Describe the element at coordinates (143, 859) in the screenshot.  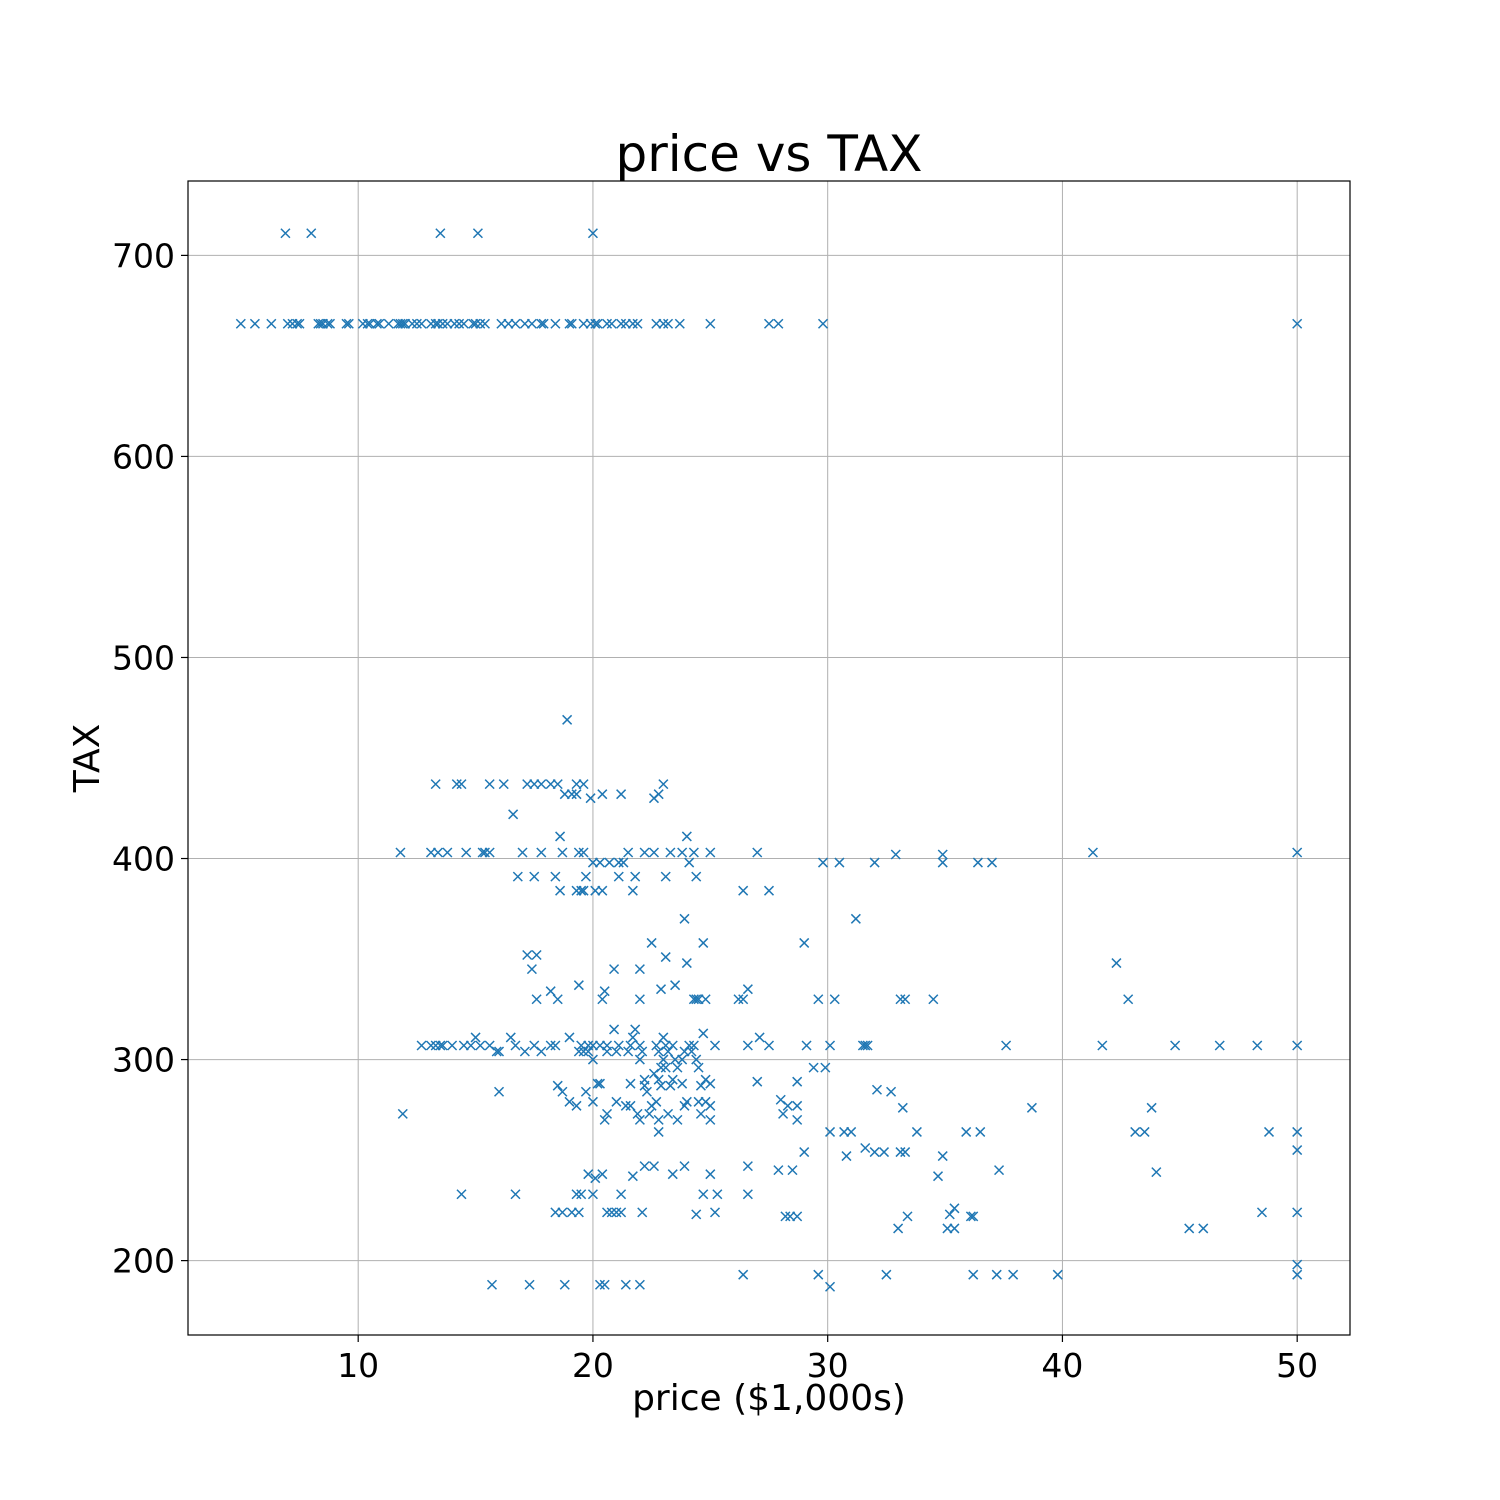
I see `y-tick-label: 400` at that location.